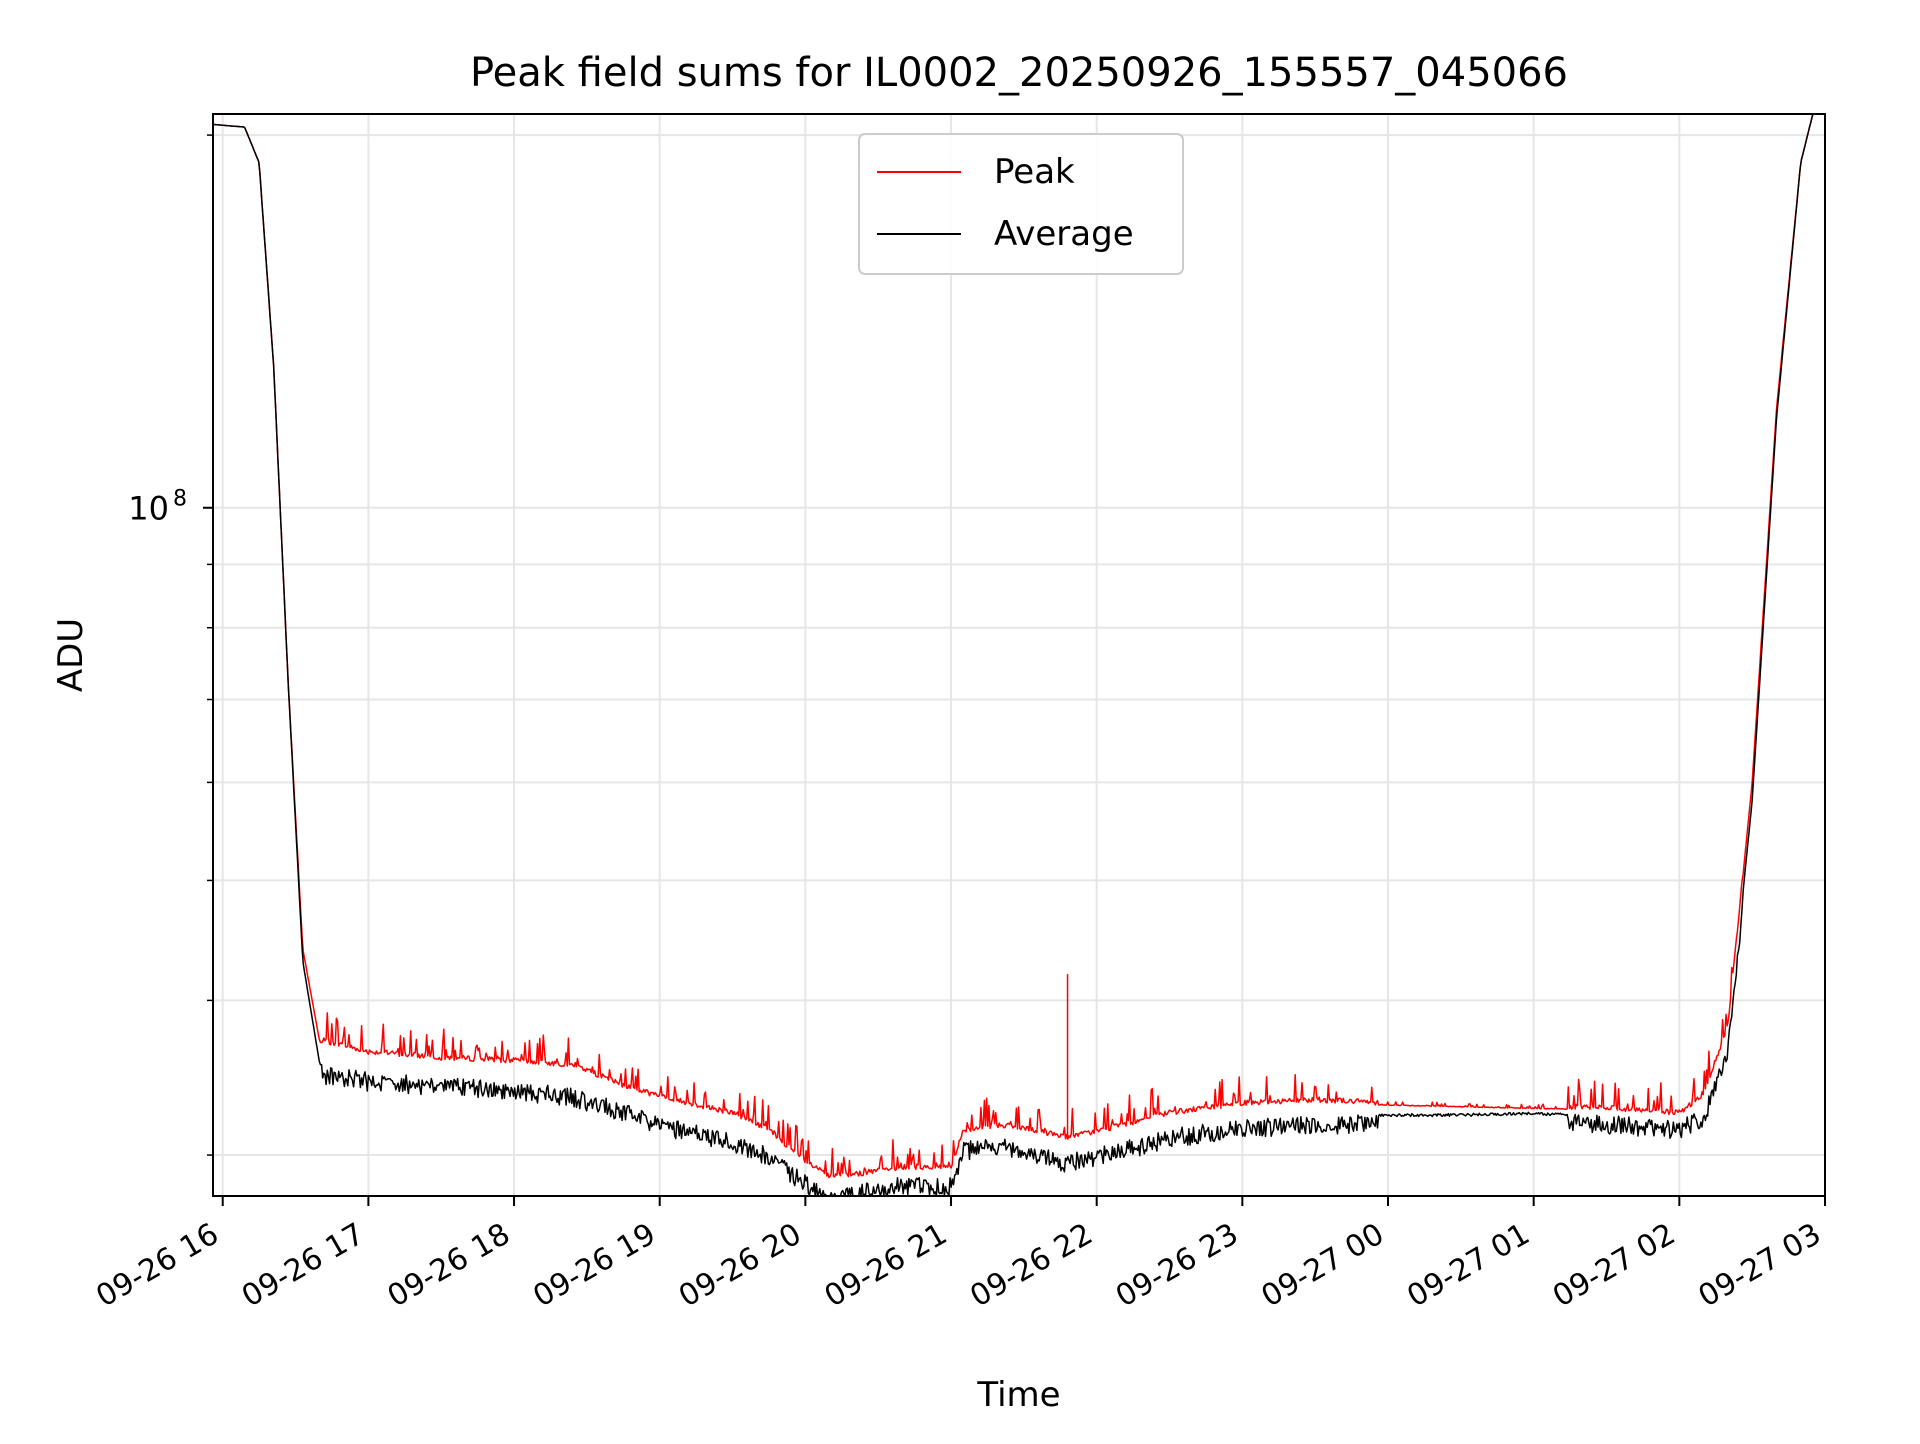 The width and height of the screenshot is (1920, 1444). What do you see at coordinates (1034, 172) in the screenshot?
I see `legend-label-peak: Peak` at bounding box center [1034, 172].